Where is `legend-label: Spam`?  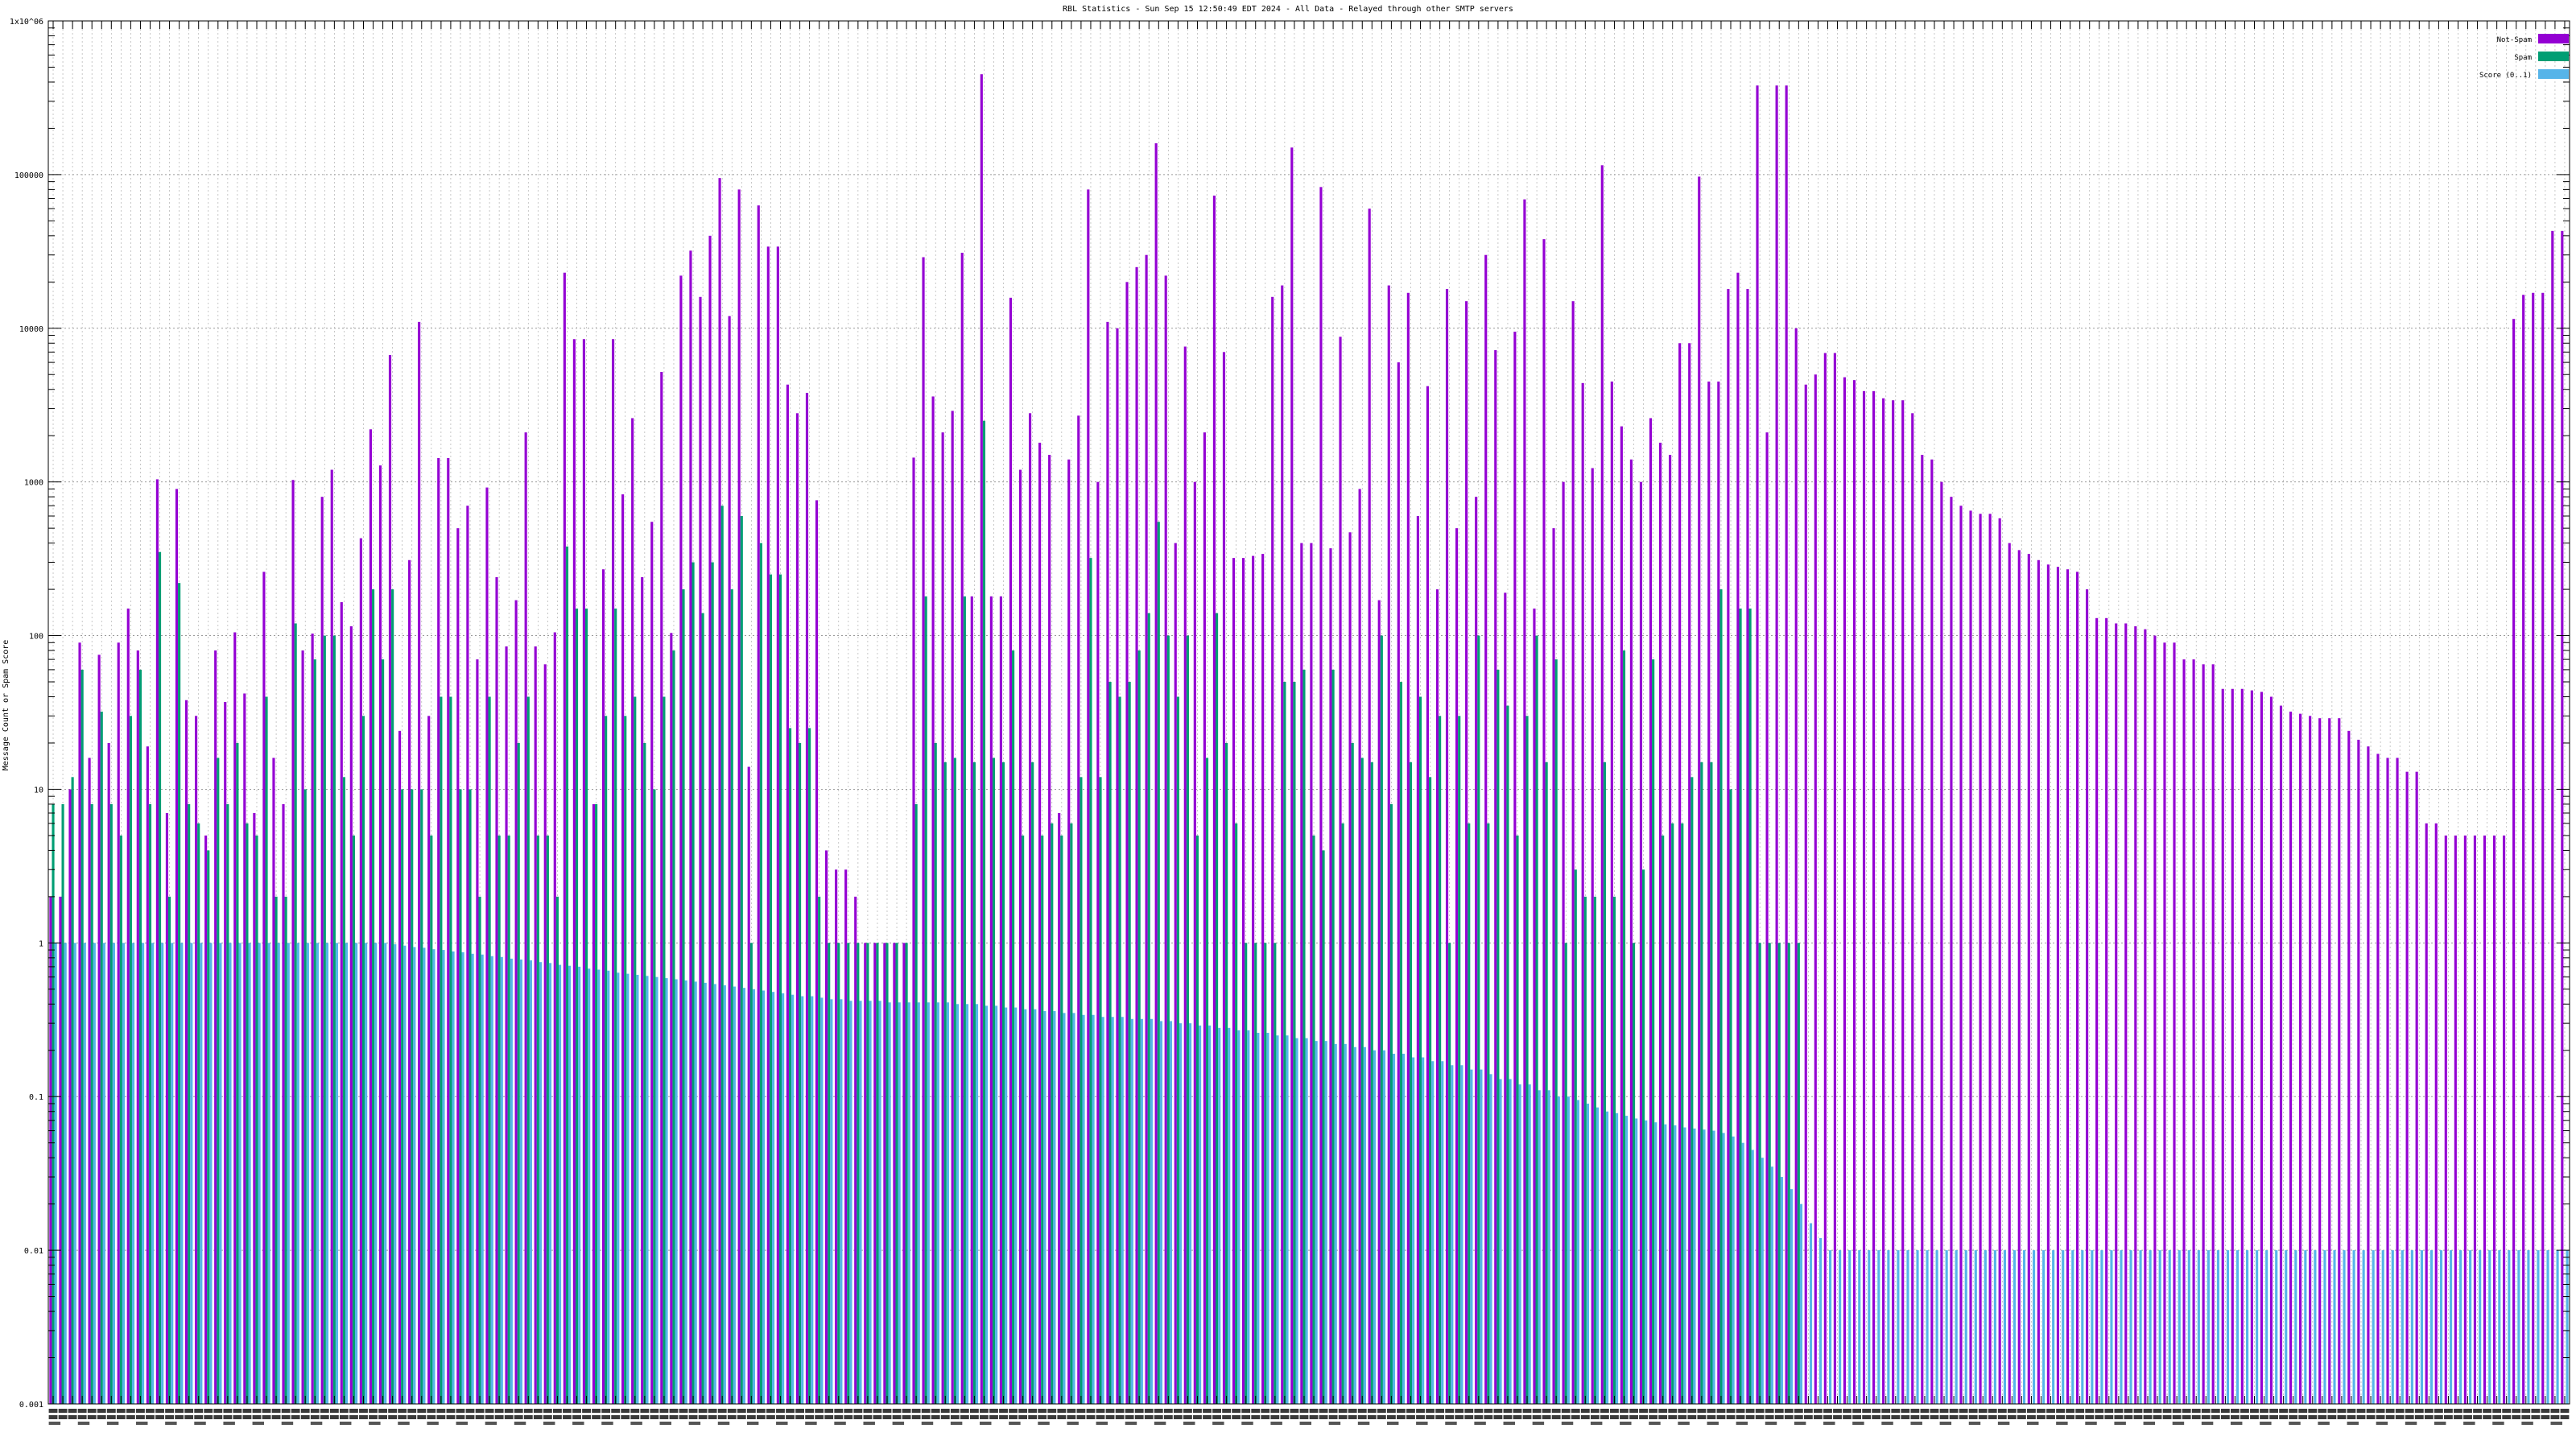
legend-label: Spam is located at coordinates (2523, 58).